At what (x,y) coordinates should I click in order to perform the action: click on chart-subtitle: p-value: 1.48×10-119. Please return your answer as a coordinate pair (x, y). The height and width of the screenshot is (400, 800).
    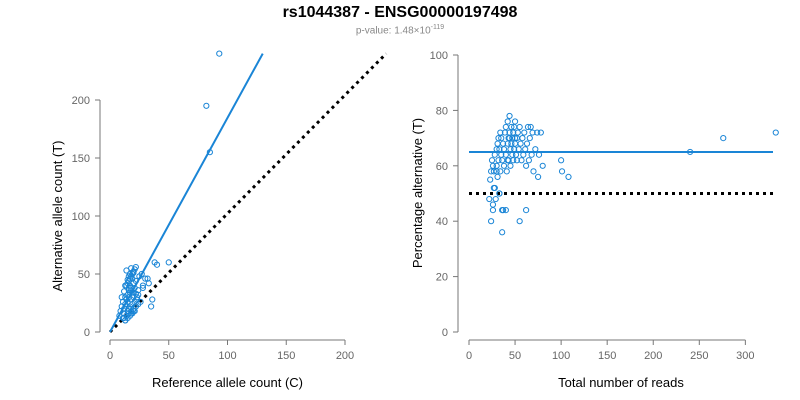
    Looking at the image, I should click on (400, 30).